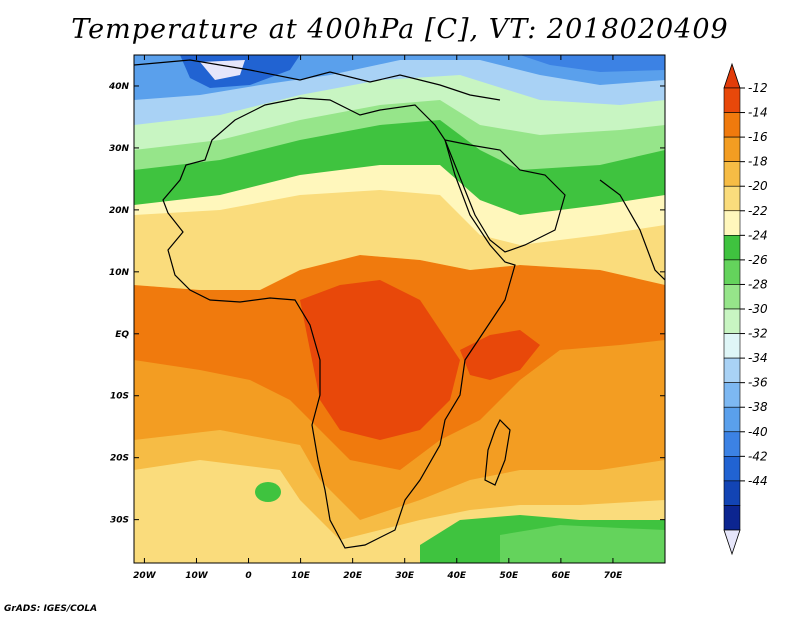 Image resolution: width=800 pixels, height=618 pixels. Describe the element at coordinates (758, 186) in the screenshot. I see `colorbar-label: -20` at that location.